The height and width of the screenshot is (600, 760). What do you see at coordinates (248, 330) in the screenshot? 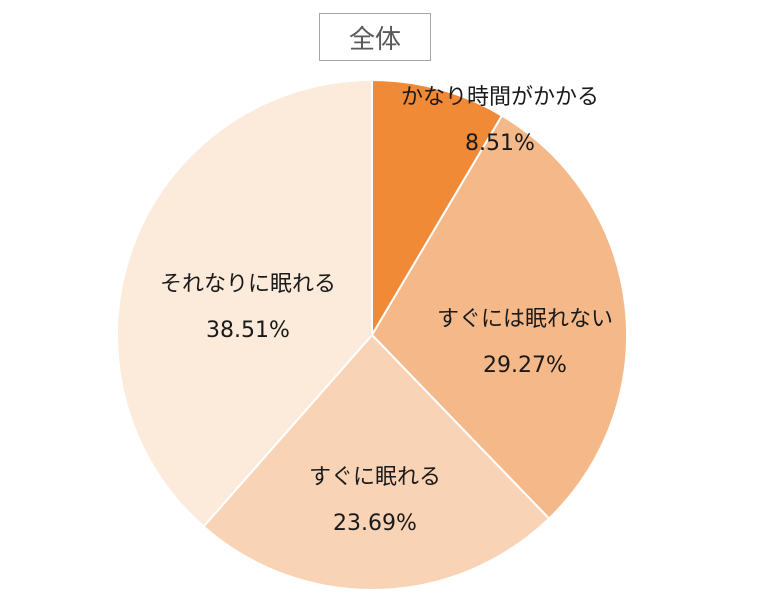
I see `slice-value-label: 38.51%` at bounding box center [248, 330].